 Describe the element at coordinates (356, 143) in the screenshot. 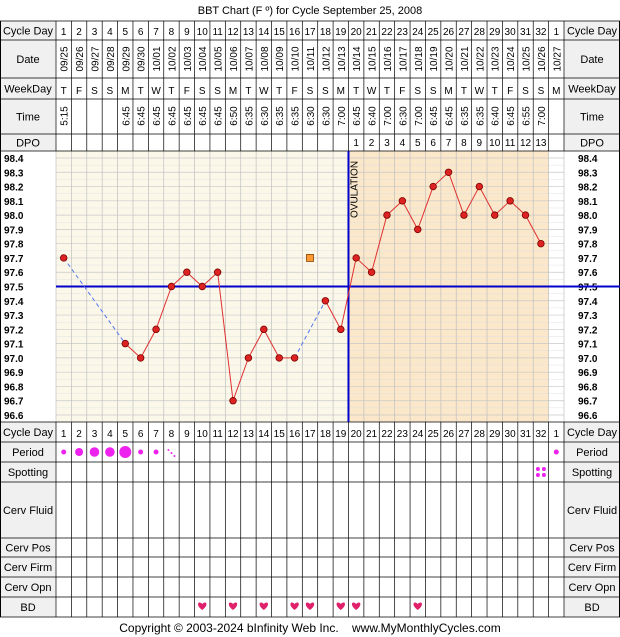

I see `dpo-label: 1` at that location.